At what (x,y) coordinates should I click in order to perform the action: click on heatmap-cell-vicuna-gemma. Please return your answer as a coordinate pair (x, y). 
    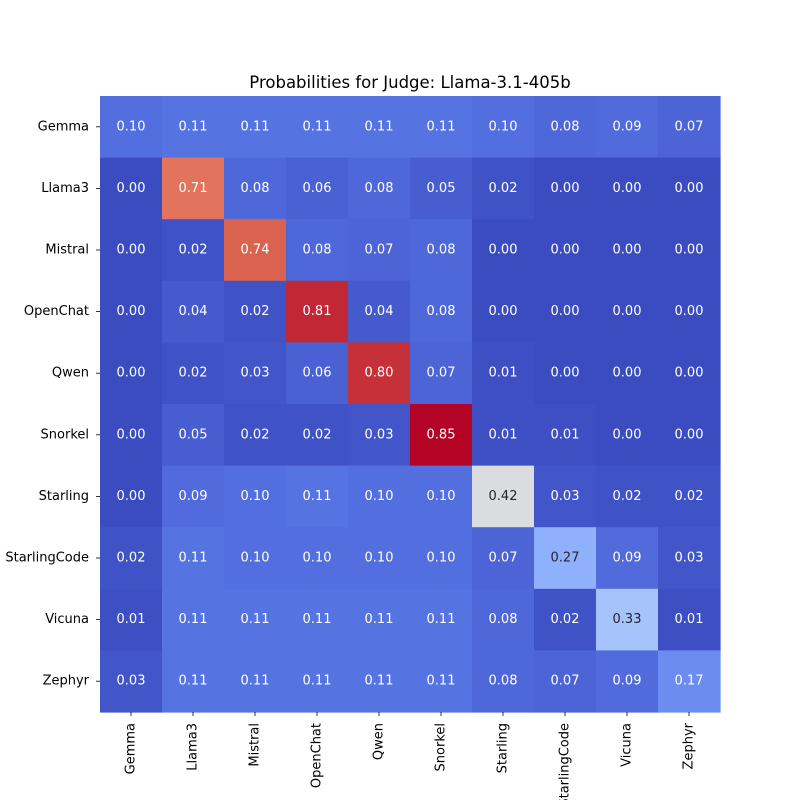
    Looking at the image, I should click on (131, 619).